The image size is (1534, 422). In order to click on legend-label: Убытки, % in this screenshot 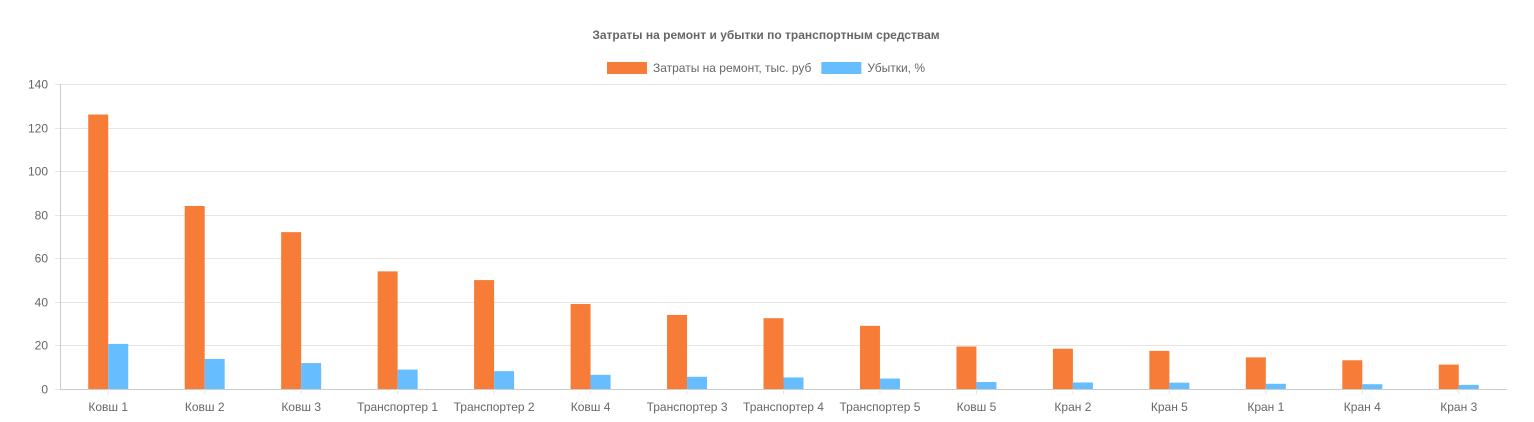, I will do `click(896, 68)`.